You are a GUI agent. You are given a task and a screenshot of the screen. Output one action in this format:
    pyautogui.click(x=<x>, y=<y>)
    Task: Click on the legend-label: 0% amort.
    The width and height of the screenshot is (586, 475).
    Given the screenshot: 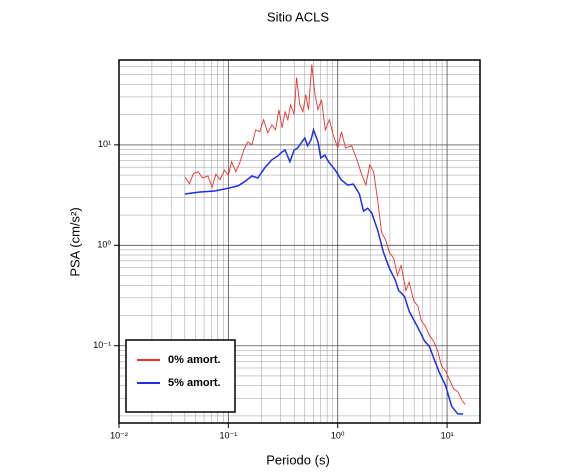 What is the action you would take?
    pyautogui.click(x=194, y=360)
    